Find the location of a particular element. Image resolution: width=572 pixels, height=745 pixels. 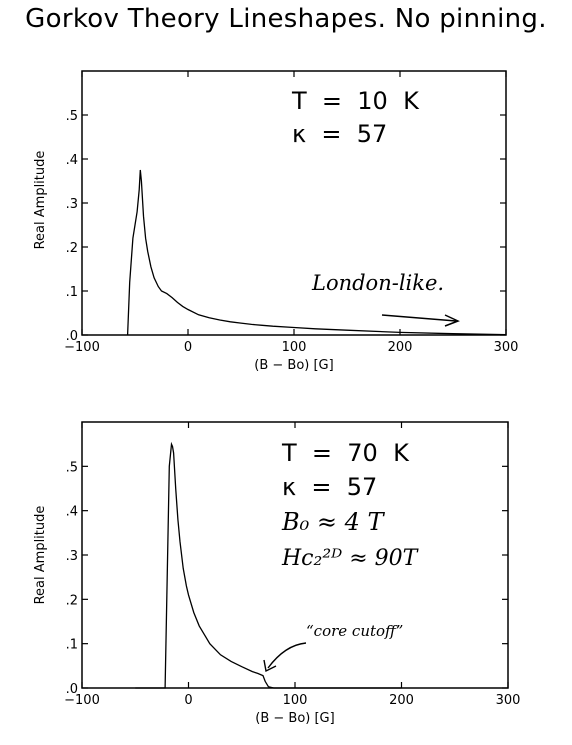

field-annotation: B₀ ≈ 4 T is located at coordinates (333, 522).